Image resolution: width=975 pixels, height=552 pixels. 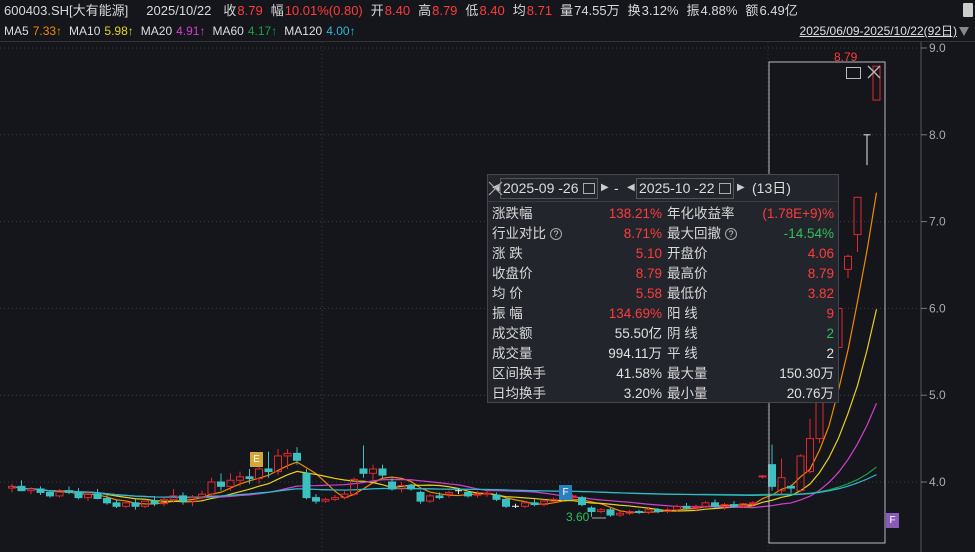 I want to click on stat-label: 最小量, so click(x=687, y=393).